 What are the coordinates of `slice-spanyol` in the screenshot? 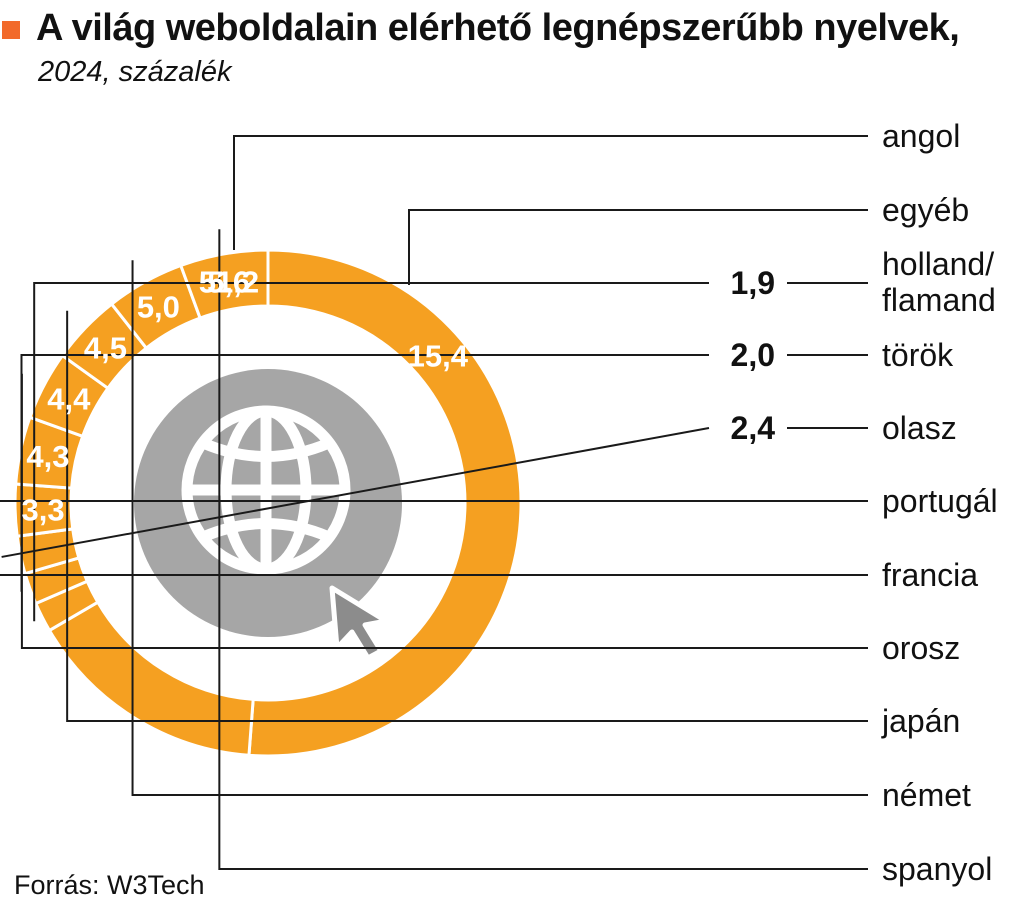 It's located at (224, 284).